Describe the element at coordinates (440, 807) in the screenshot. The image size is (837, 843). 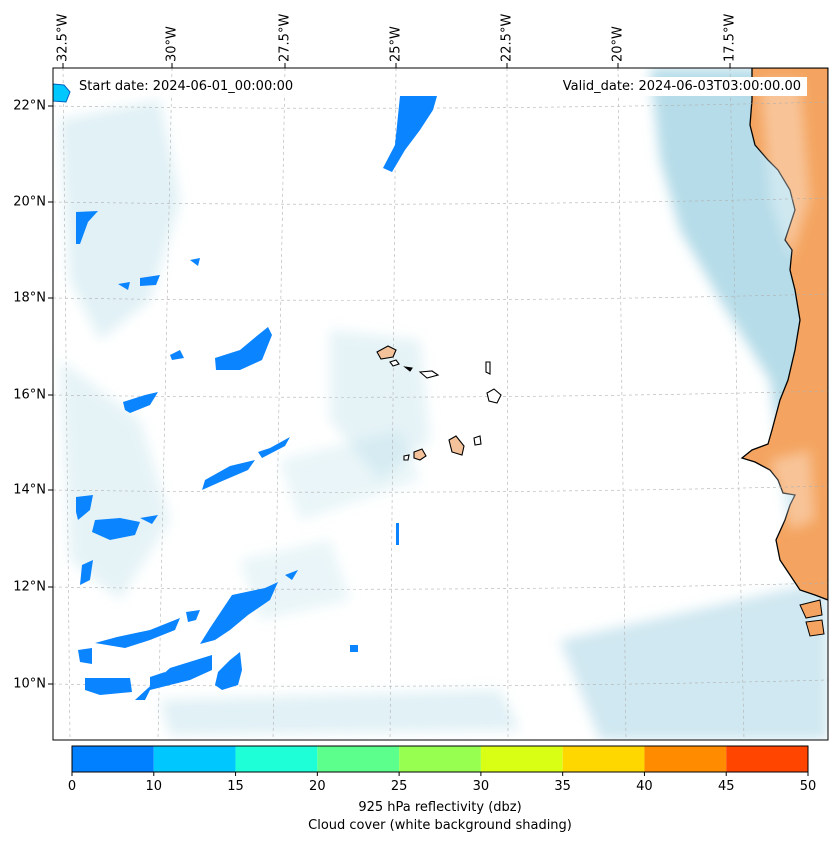
I see `colorbar-label-line1: 925 hPa reflectivity (dbz)` at that location.